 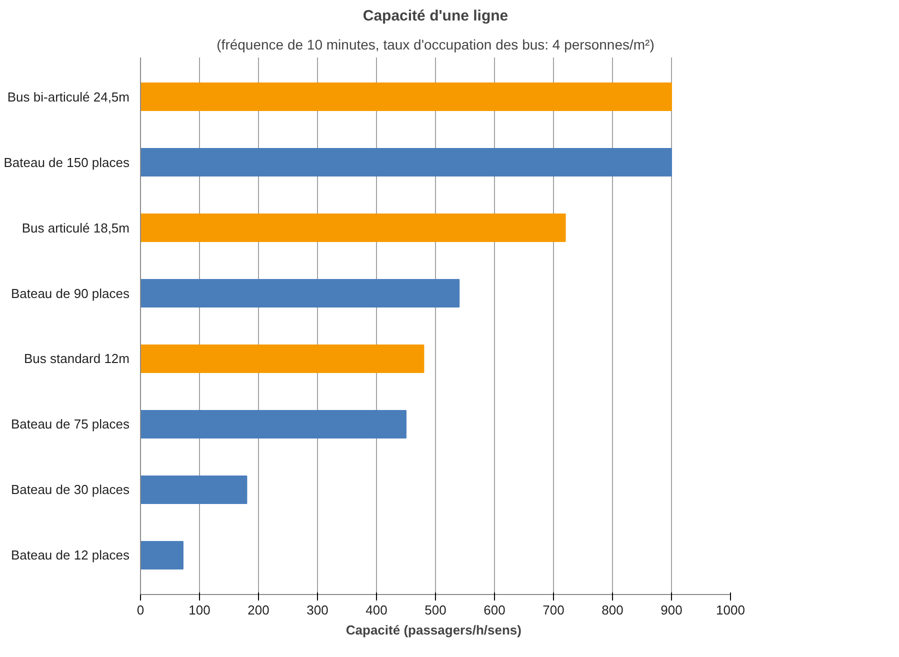 I want to click on x-tick-label: 400, so click(x=377, y=610).